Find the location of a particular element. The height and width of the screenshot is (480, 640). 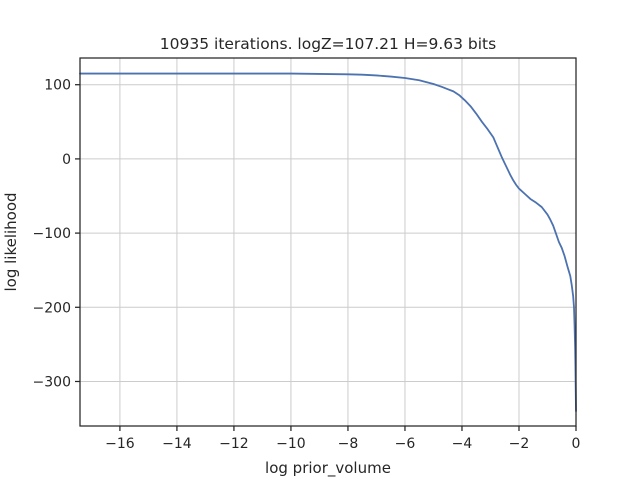

x-tick-label: −16 is located at coordinates (120, 444).